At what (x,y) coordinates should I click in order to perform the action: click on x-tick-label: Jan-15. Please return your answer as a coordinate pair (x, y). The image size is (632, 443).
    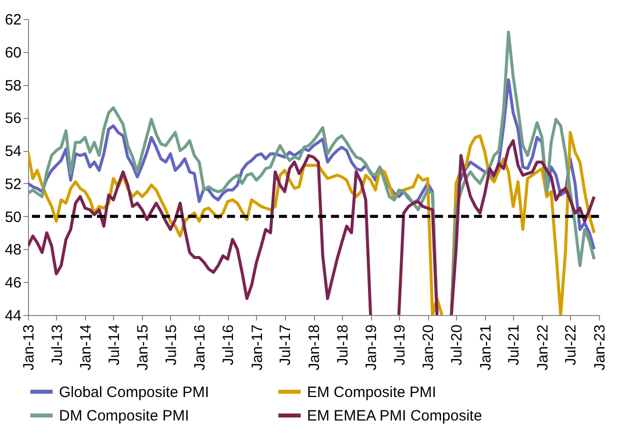
    Looking at the image, I should click on (143, 347).